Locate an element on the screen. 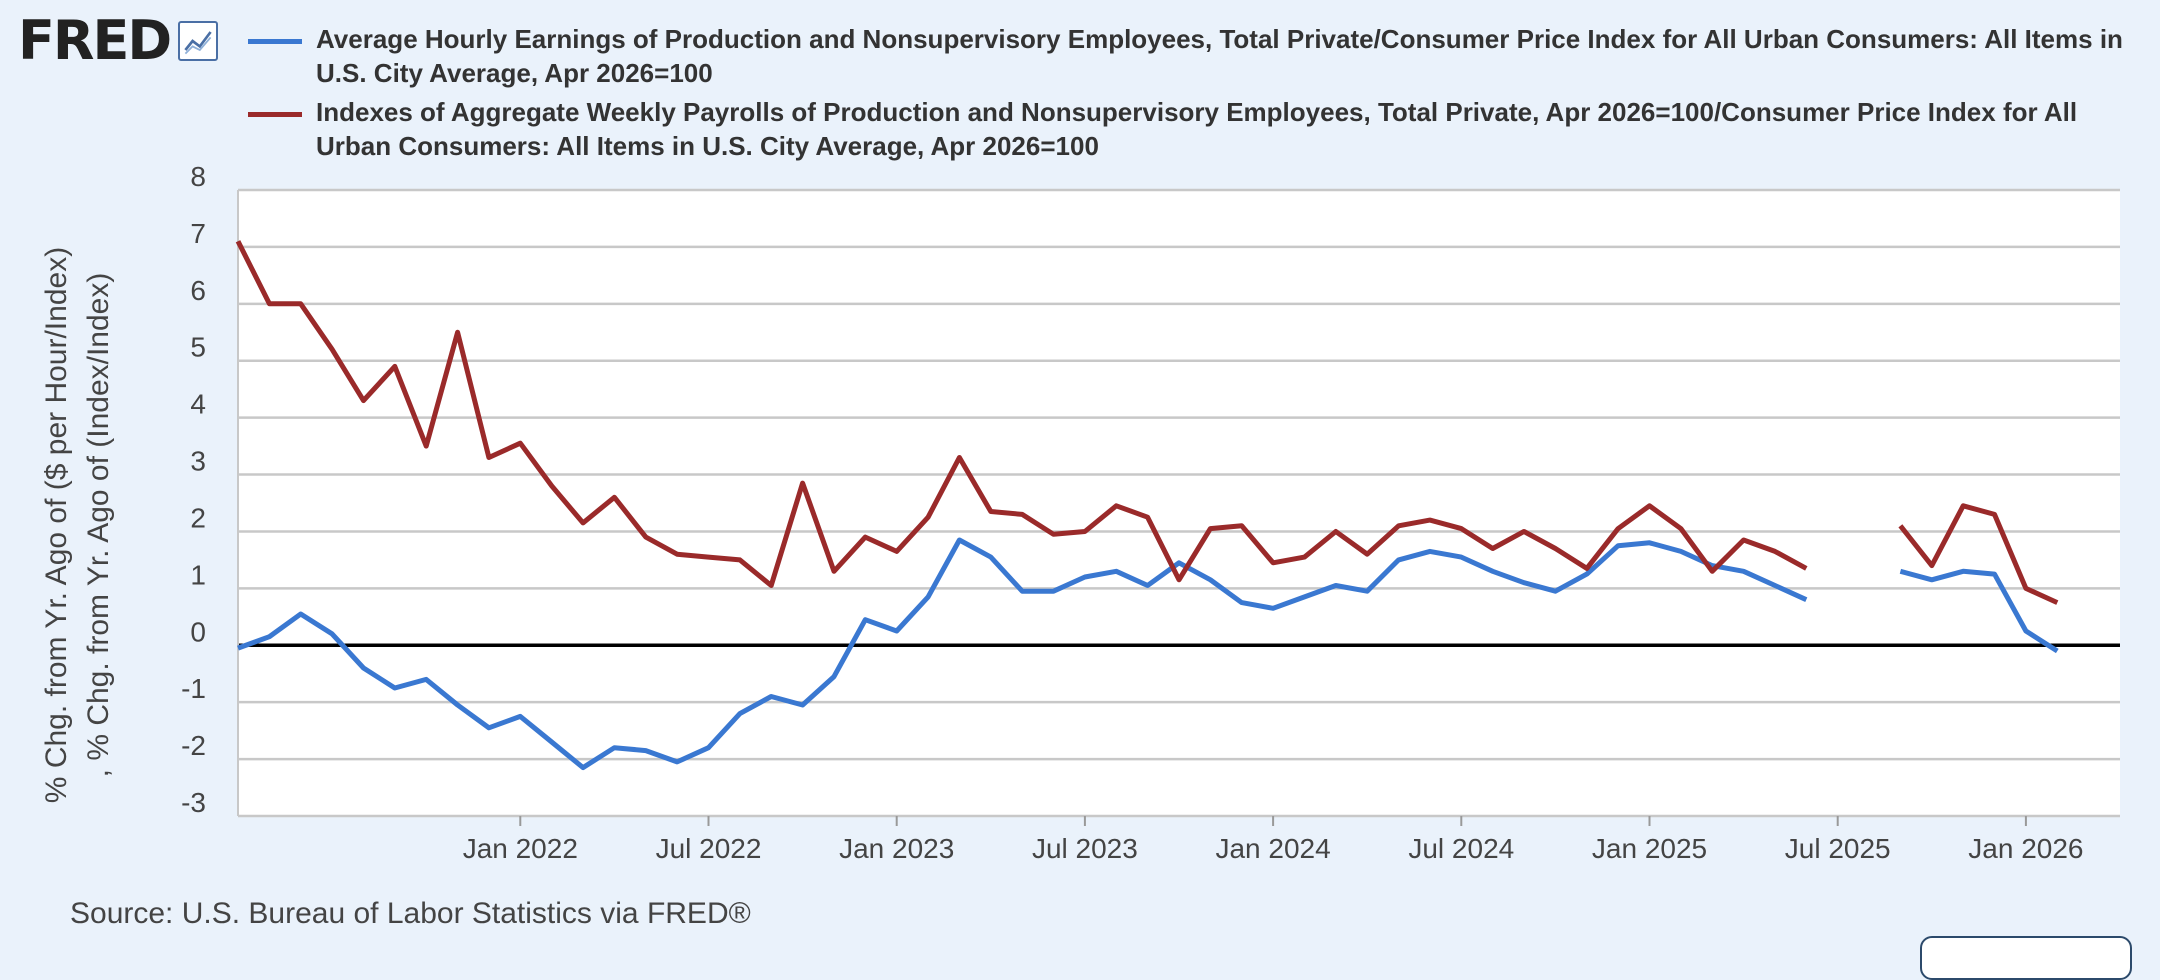  x-tick-label: Jan 2025 is located at coordinates (1649, 848).